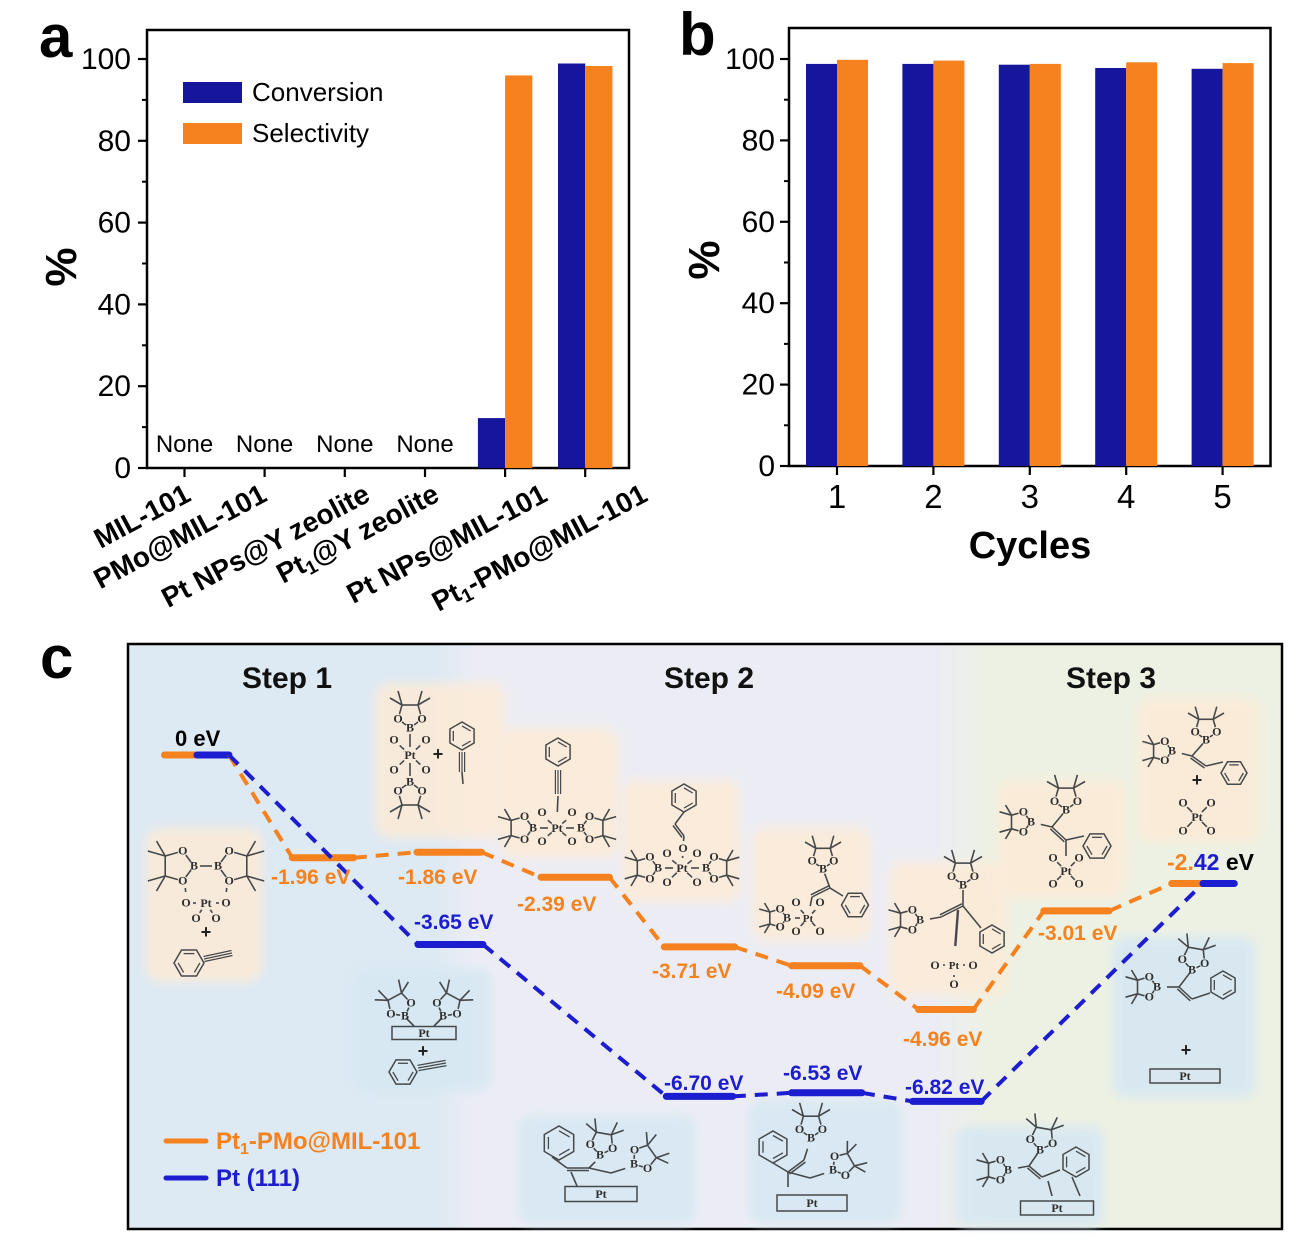 The image size is (1300, 1252). Describe the element at coordinates (942, 1039) in the screenshot. I see `svg-text: -4.96 eV` at that location.